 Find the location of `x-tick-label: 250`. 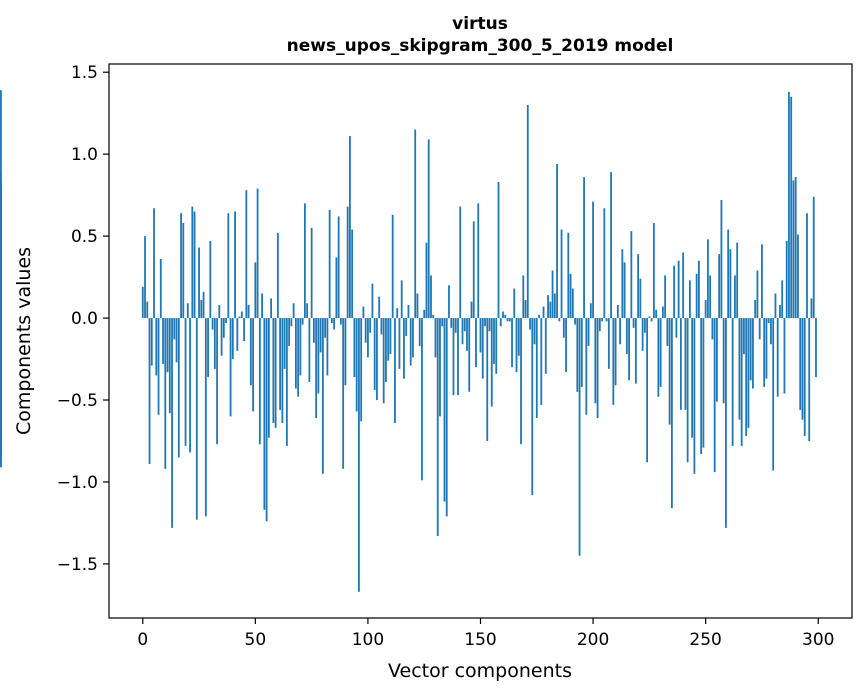

x-tick-label: 250 is located at coordinates (705, 640).